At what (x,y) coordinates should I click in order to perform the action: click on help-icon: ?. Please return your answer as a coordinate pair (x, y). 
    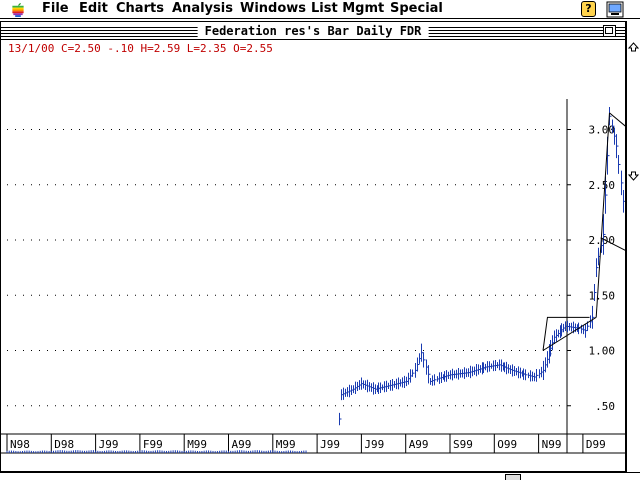
    Looking at the image, I should click on (588, 9).